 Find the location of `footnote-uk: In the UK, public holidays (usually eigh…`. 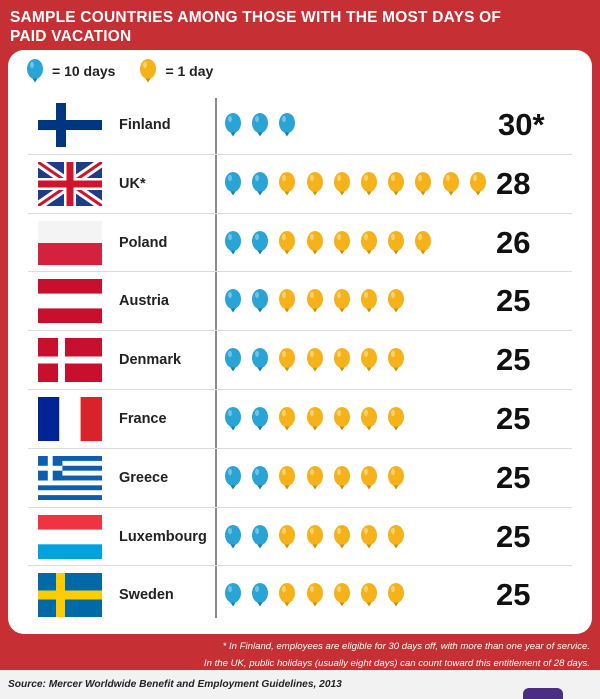

footnote-uk: In the UK, public holidays (usually eigh… is located at coordinates (396, 663).